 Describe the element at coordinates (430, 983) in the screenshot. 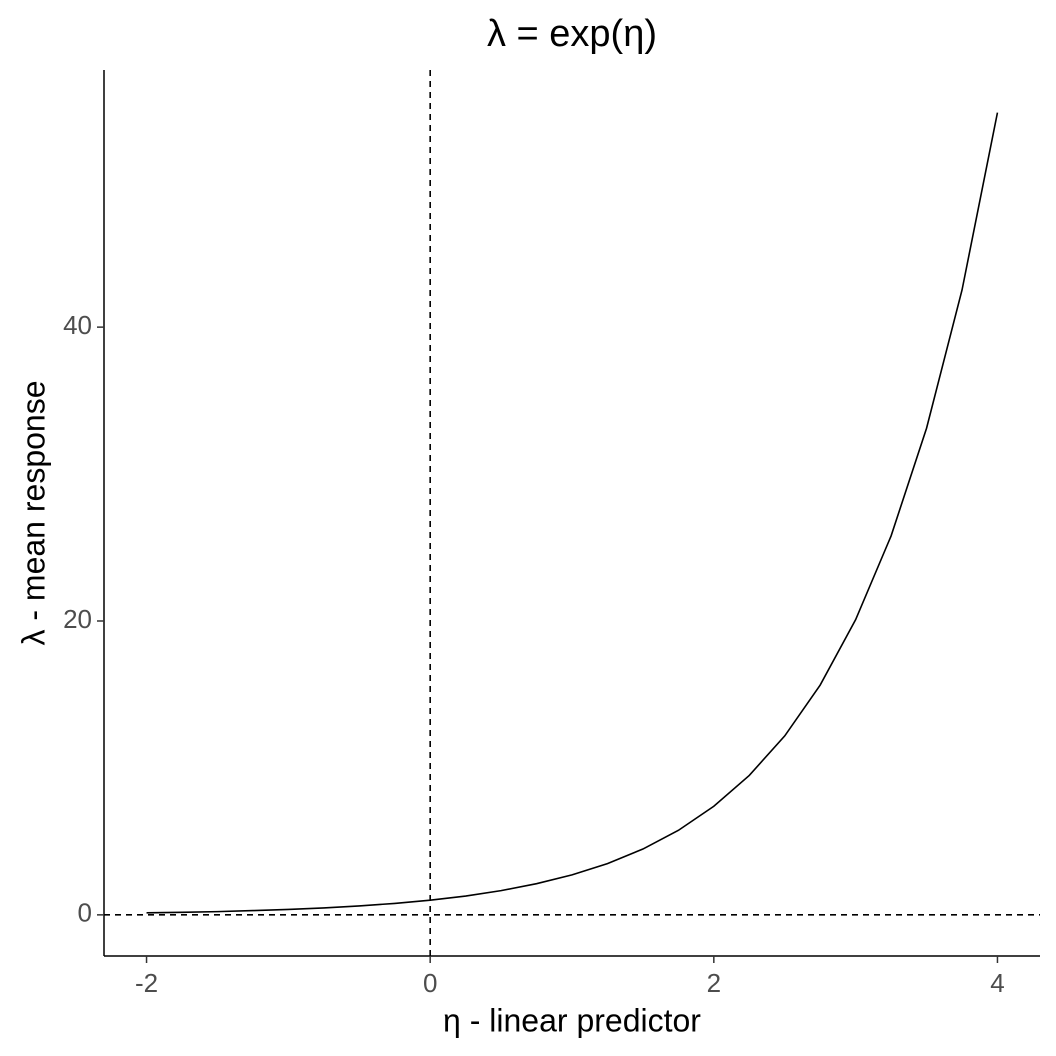

I see `x-tick-label: 0` at that location.